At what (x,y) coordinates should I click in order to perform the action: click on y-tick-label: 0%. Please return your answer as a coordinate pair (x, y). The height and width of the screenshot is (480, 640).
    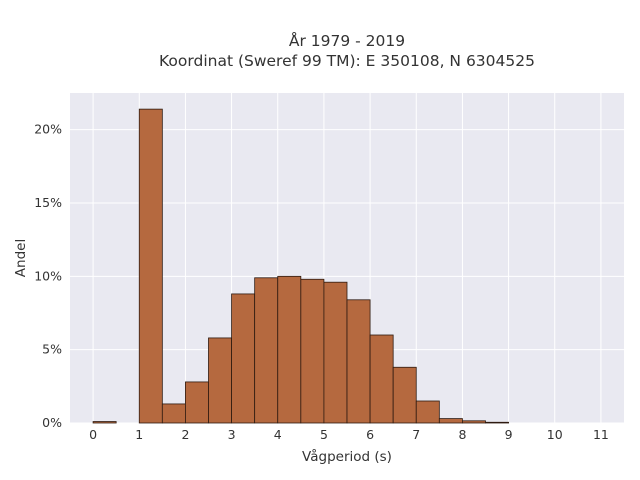
    Looking at the image, I should click on (52, 422).